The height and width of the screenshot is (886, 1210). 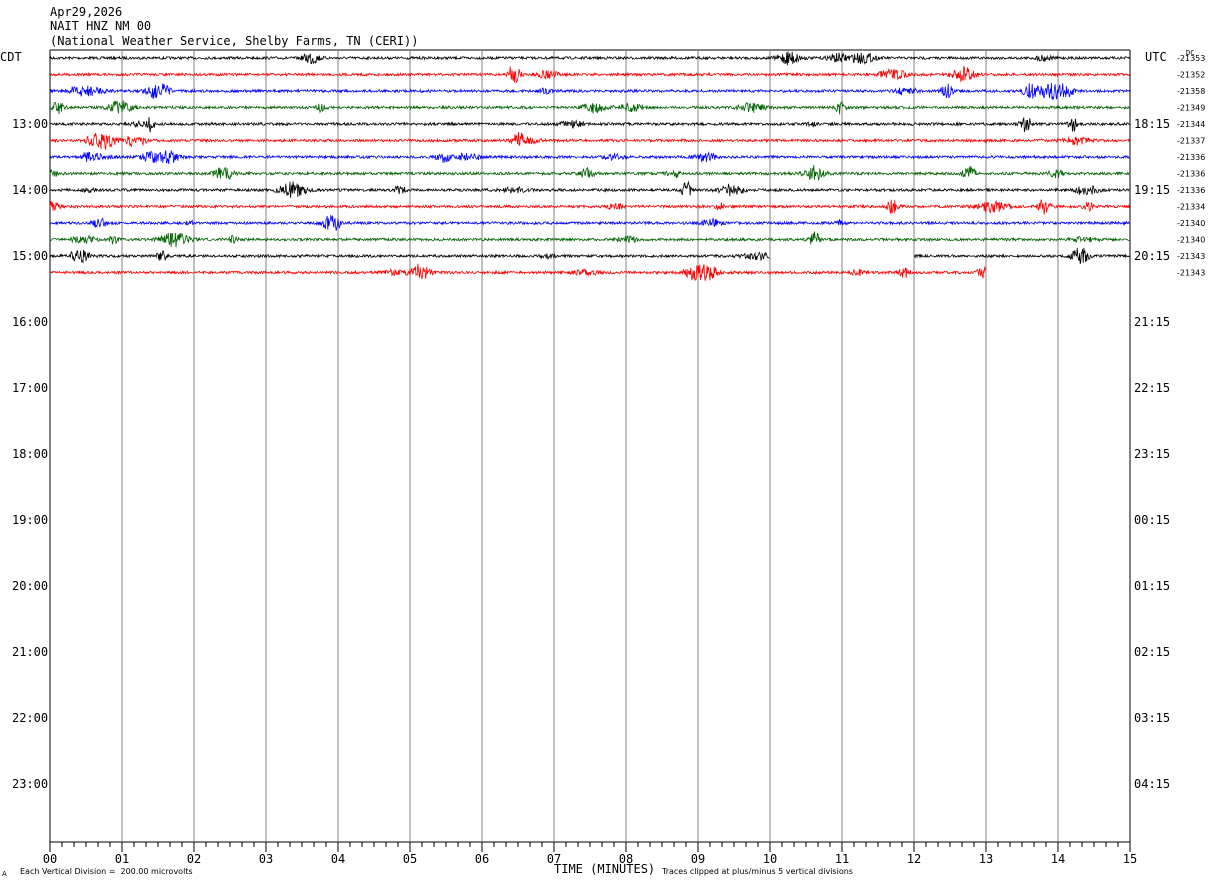 I want to click on left-hour-label: 17:00, so click(x=30, y=388).